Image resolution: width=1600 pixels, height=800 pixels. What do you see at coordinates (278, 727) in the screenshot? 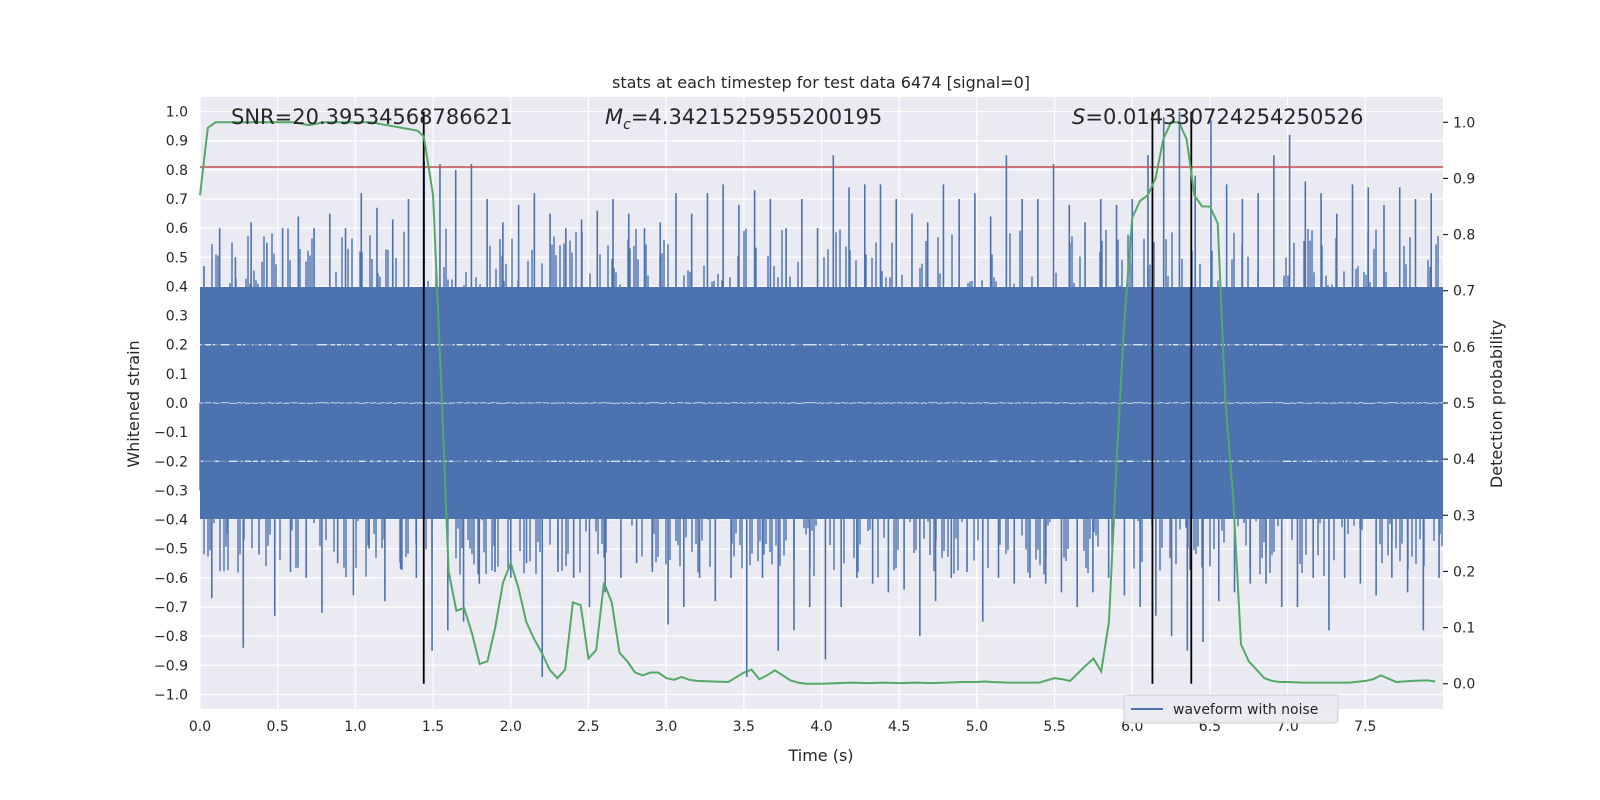
I see `x-tick-label: 0.5` at bounding box center [278, 727].